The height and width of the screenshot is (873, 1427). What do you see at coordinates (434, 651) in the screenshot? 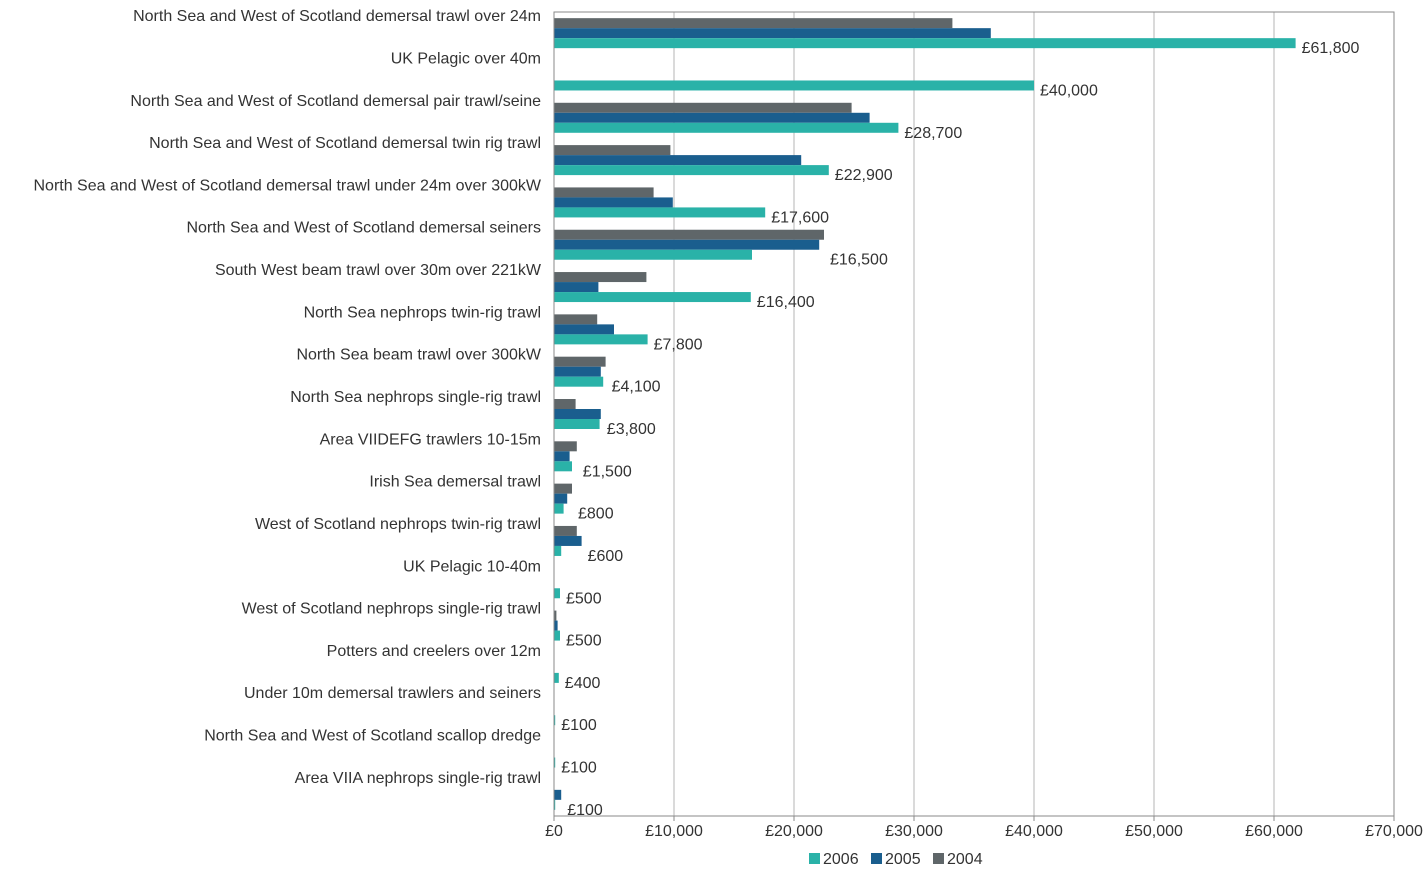
I see `category-label: Potters and creelers over 12m` at bounding box center [434, 651].